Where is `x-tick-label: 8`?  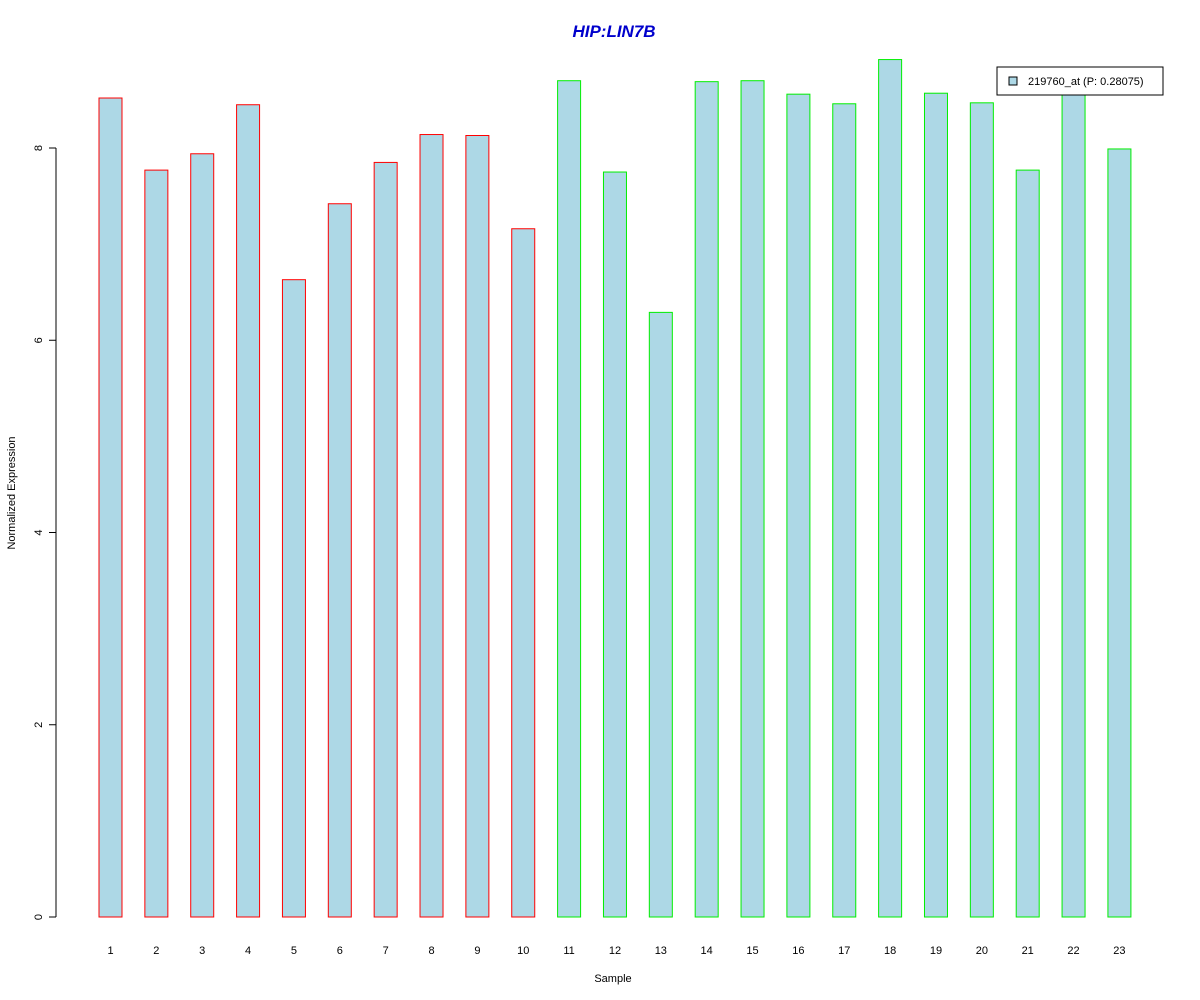
x-tick-label: 8 is located at coordinates (431, 951).